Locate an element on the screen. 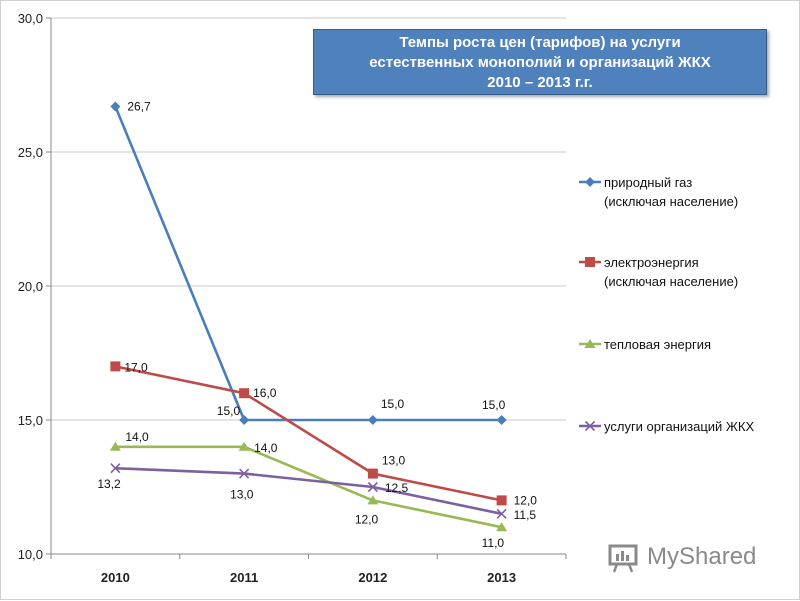 The width and height of the screenshot is (800, 601). x-tick-label: 2012 is located at coordinates (372, 577).